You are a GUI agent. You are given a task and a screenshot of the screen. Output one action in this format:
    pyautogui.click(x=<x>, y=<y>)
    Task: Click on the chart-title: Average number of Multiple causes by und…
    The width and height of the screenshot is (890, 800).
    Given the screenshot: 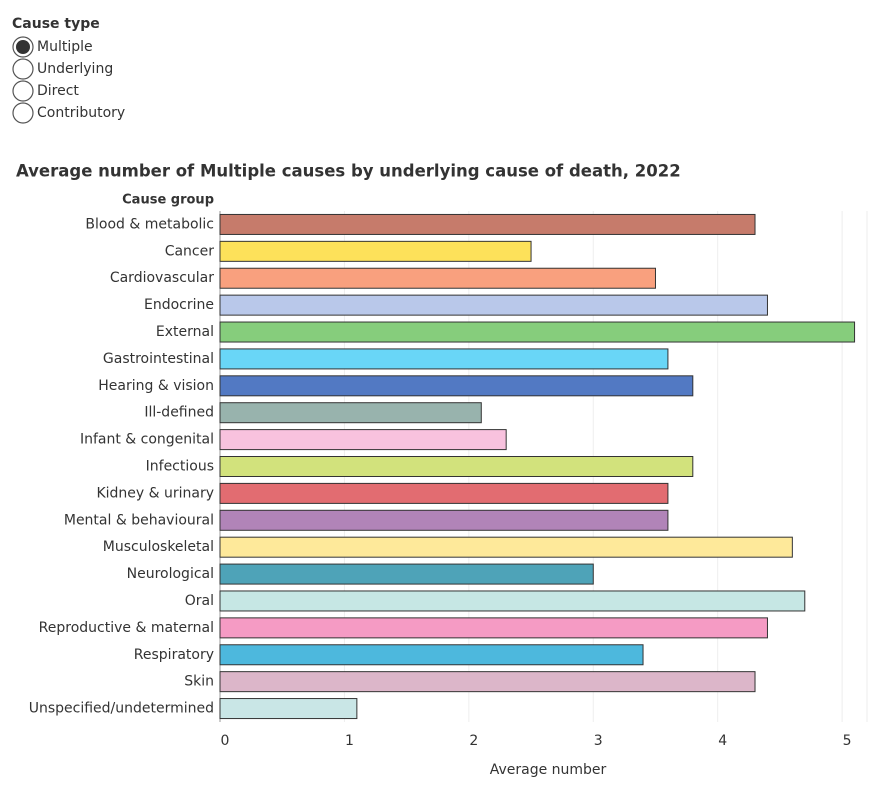 What is the action you would take?
    pyautogui.click(x=348, y=171)
    